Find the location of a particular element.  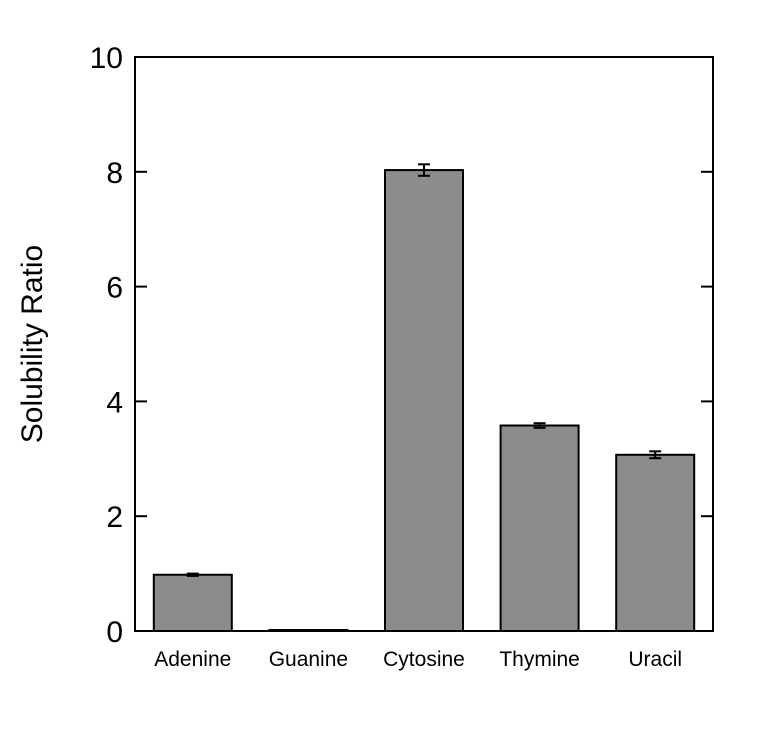

y-tick-label: 2 is located at coordinates (114, 517).